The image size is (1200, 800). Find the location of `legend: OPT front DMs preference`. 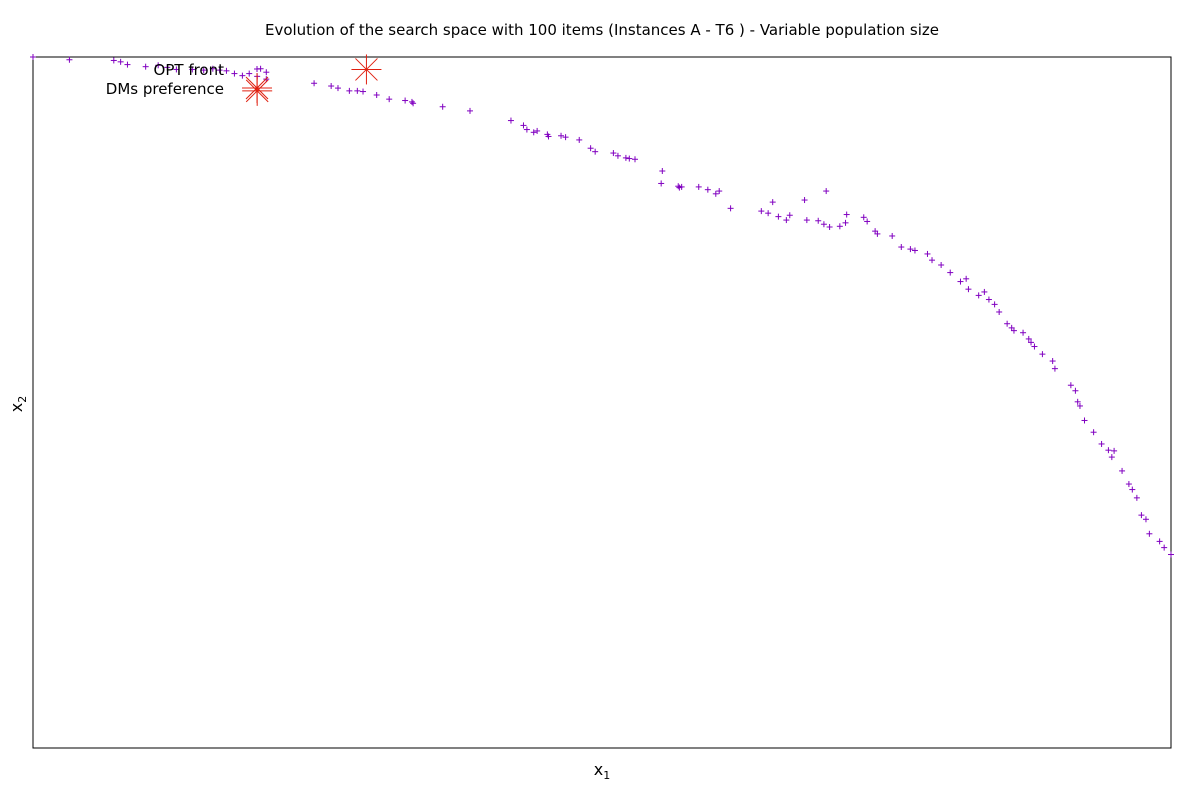

legend: OPT front DMs preference is located at coordinates (189, 82).